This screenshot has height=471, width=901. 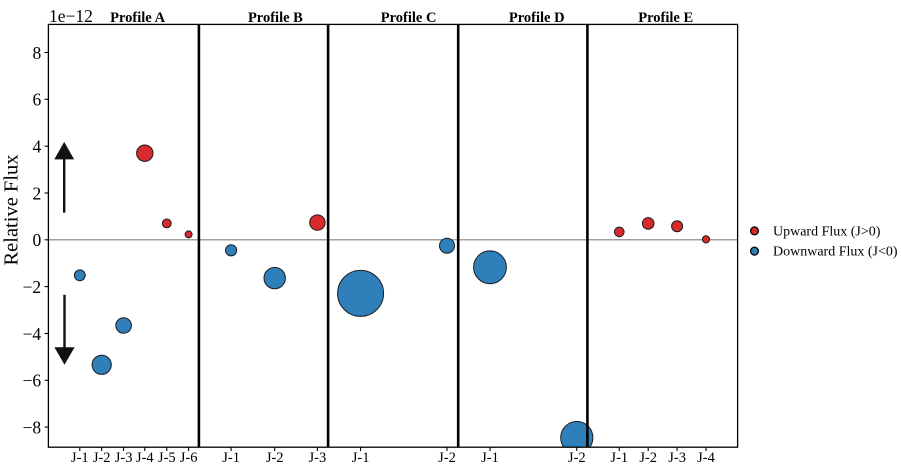 I want to click on svg-text: Profile D, so click(x=537, y=18).